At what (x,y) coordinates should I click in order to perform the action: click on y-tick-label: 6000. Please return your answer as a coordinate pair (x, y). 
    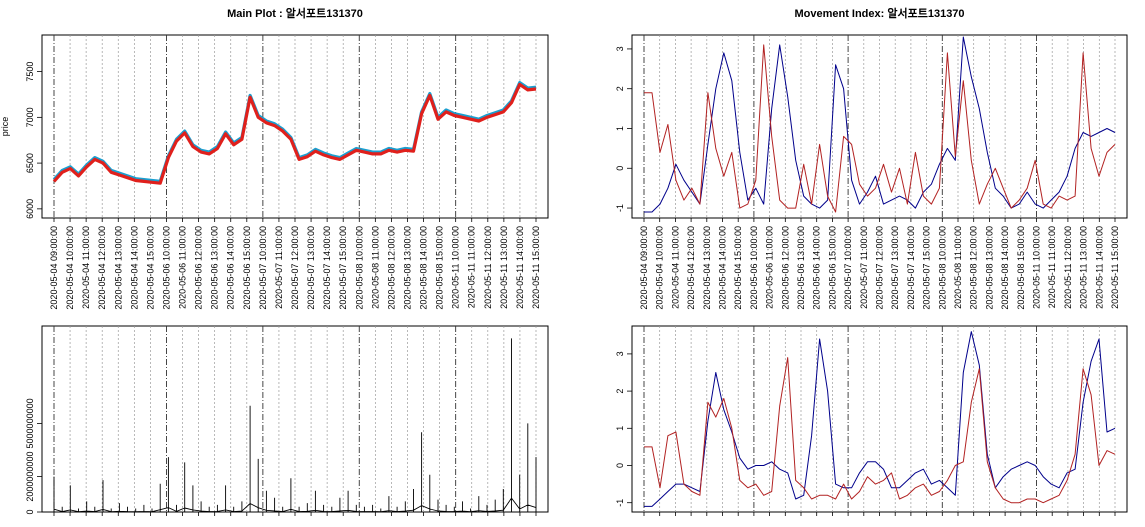
    Looking at the image, I should click on (30, 209).